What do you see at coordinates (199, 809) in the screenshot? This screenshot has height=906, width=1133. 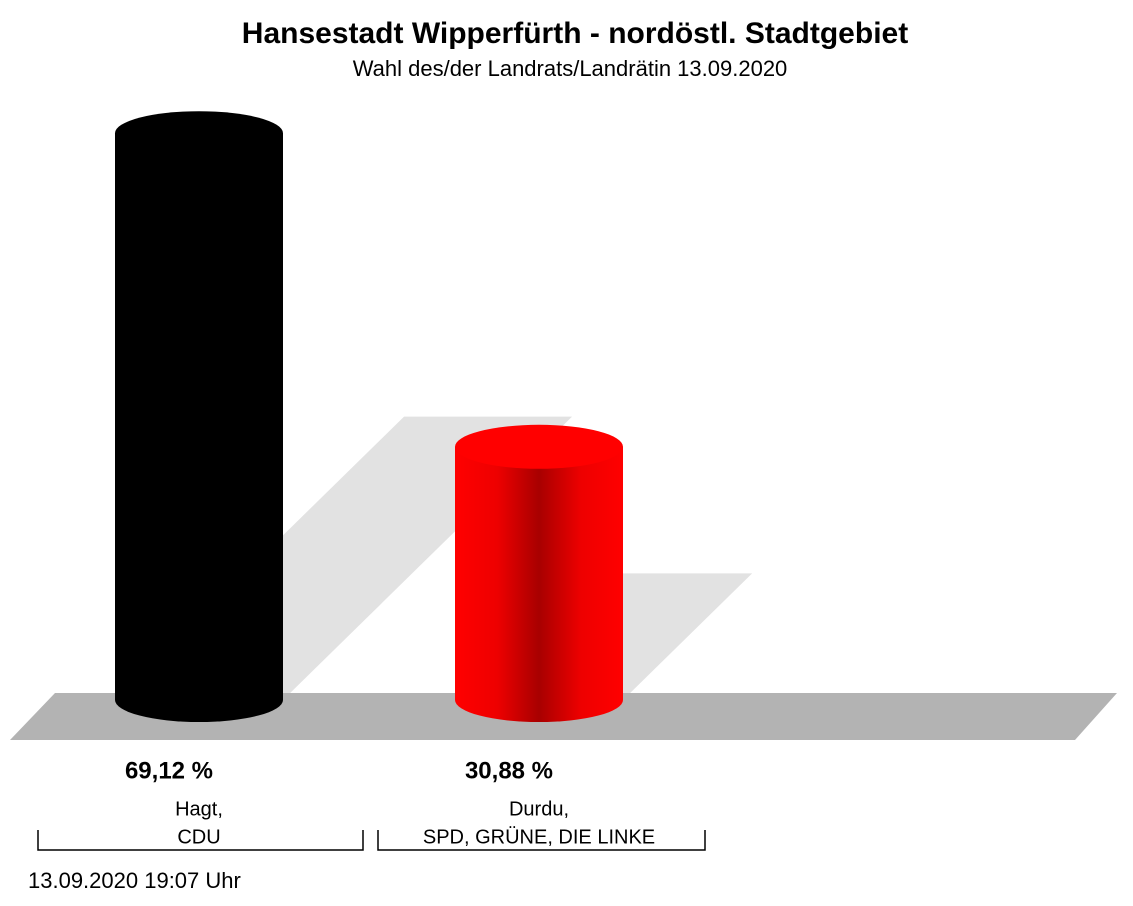 I see `category-label: Hagt,` at bounding box center [199, 809].